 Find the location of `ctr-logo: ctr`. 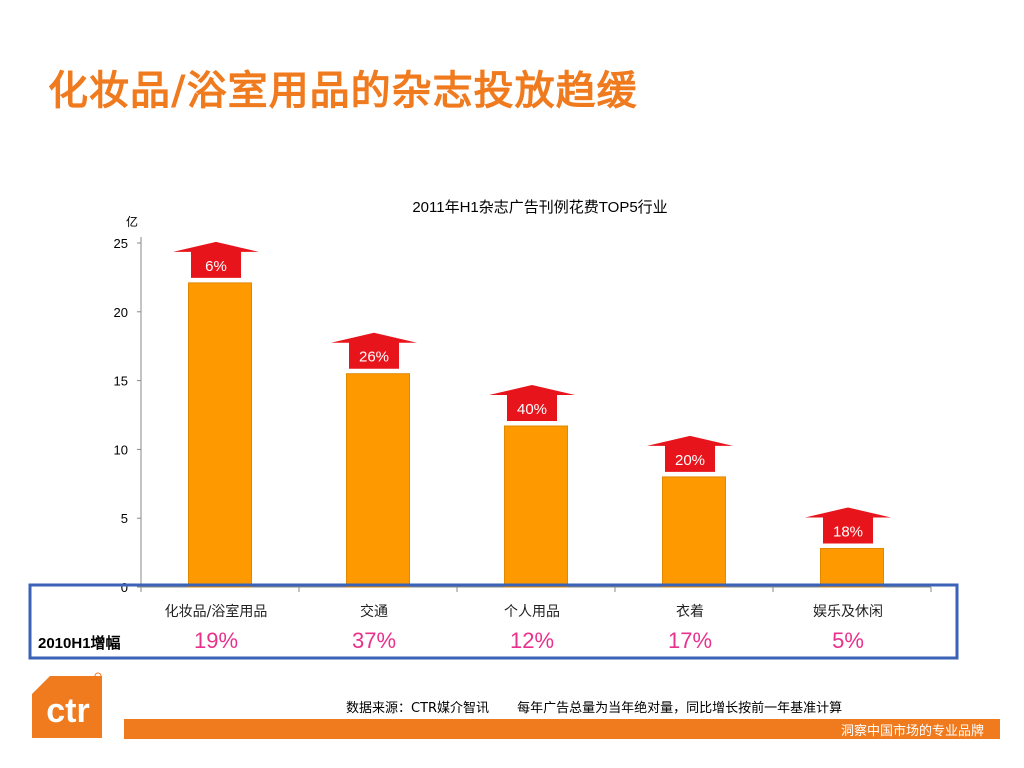

ctr-logo: ctr is located at coordinates (67, 705).